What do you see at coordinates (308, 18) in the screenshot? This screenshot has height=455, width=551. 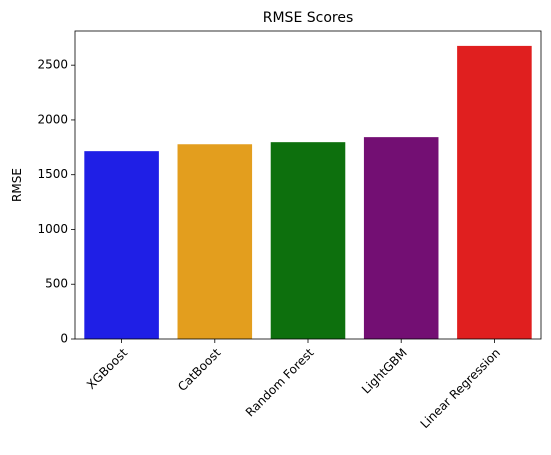 I see `chart-title: RMSE Scores` at bounding box center [308, 18].